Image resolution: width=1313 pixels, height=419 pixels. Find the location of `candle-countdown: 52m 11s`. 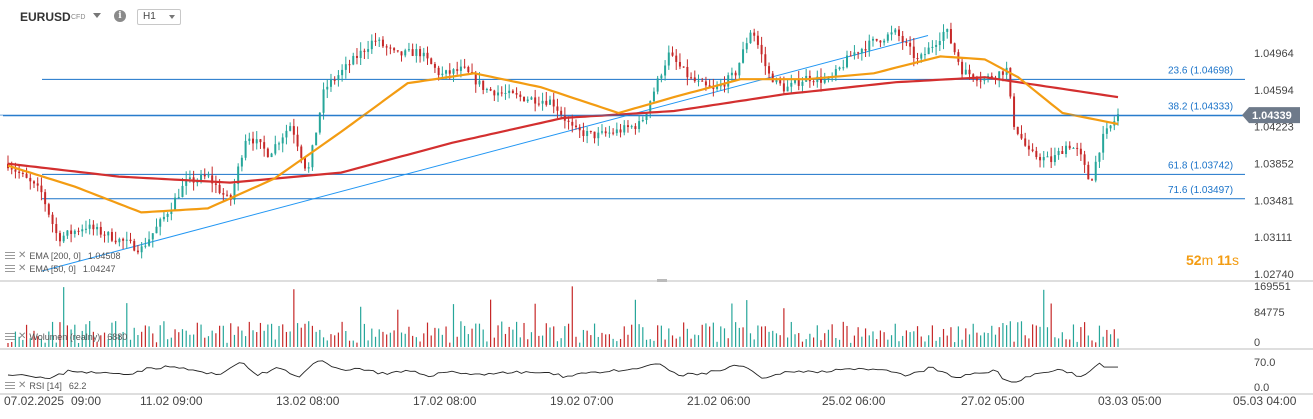

candle-countdown: 52m 11s is located at coordinates (1212, 260).